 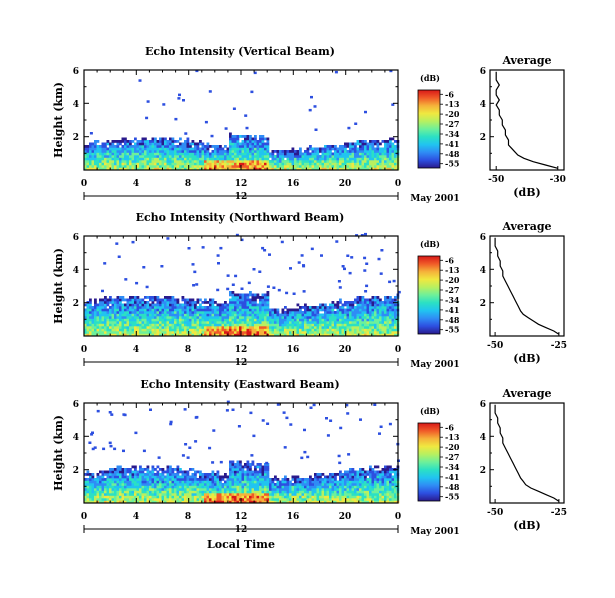 What do you see at coordinates (527, 286) in the screenshot?
I see `profile-line` at bounding box center [527, 286].